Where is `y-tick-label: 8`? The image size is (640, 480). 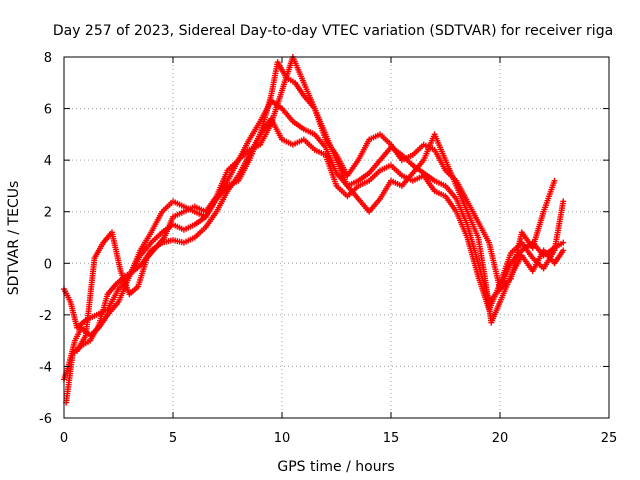
y-tick-label: 8 is located at coordinates (48, 58).